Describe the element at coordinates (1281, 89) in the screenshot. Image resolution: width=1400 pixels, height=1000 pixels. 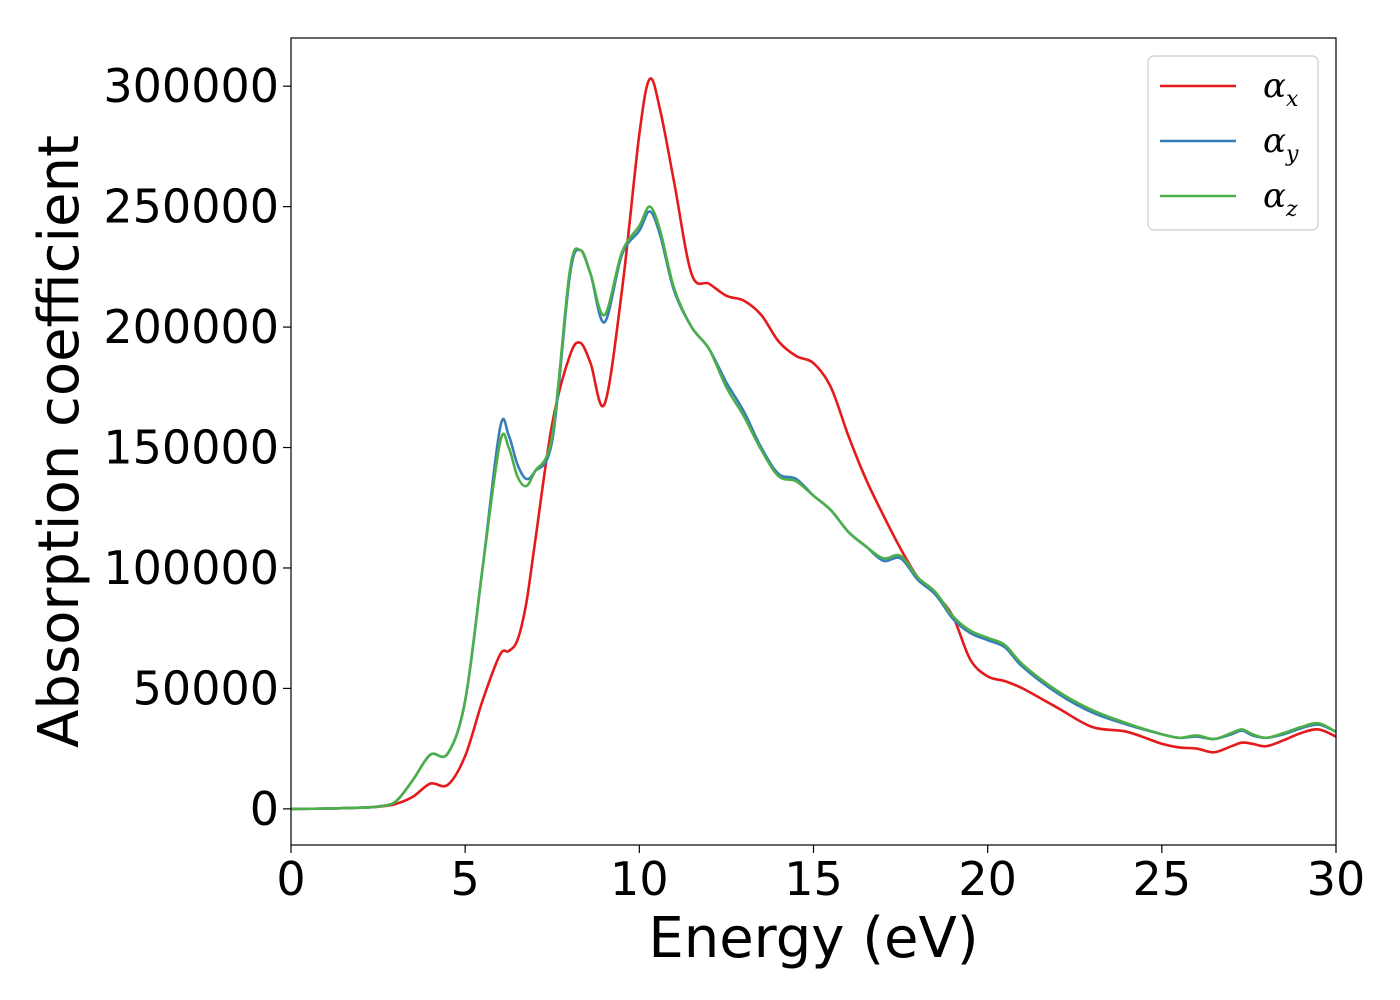
I see `legend-label-x: αx` at that location.